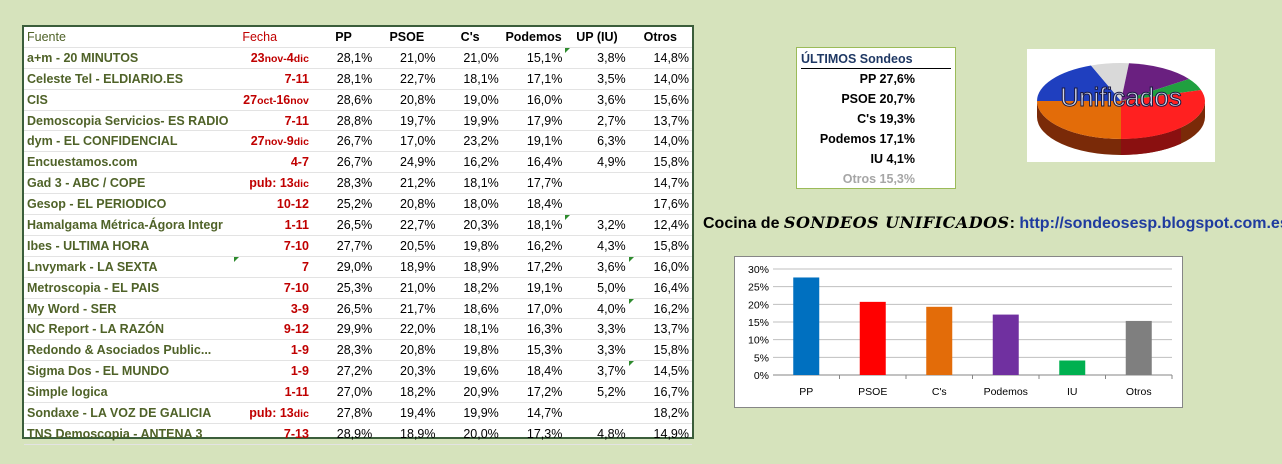  I want to click on cell-pp: 29,0%, so click(343, 267).